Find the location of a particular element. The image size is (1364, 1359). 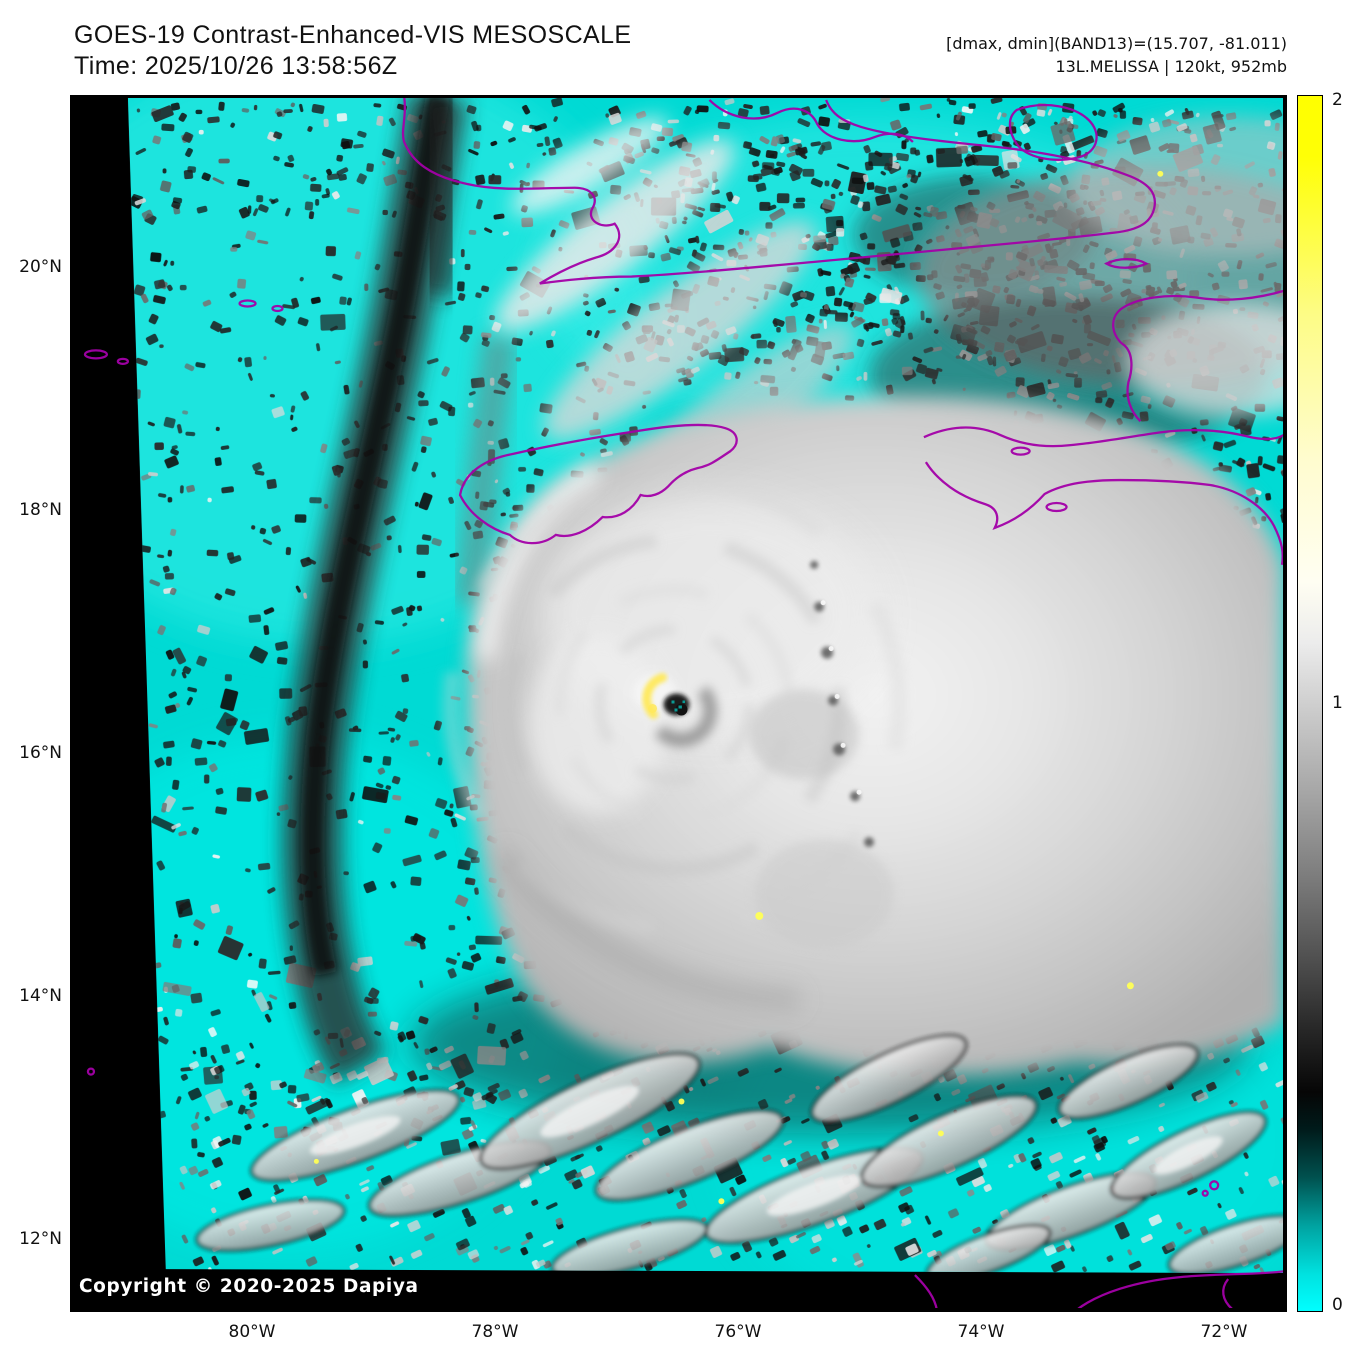

copyright-label: Copyright © 2020-2025 Dapiya is located at coordinates (249, 1286).